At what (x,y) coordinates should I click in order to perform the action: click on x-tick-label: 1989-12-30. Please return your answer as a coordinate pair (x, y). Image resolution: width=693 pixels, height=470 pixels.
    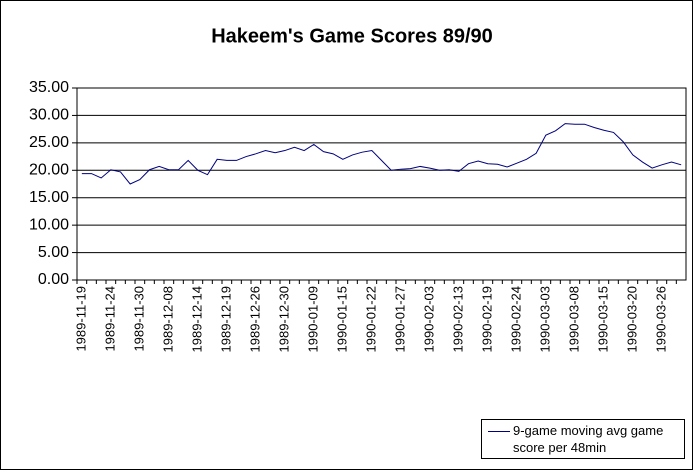
    Looking at the image, I should click on (283, 319).